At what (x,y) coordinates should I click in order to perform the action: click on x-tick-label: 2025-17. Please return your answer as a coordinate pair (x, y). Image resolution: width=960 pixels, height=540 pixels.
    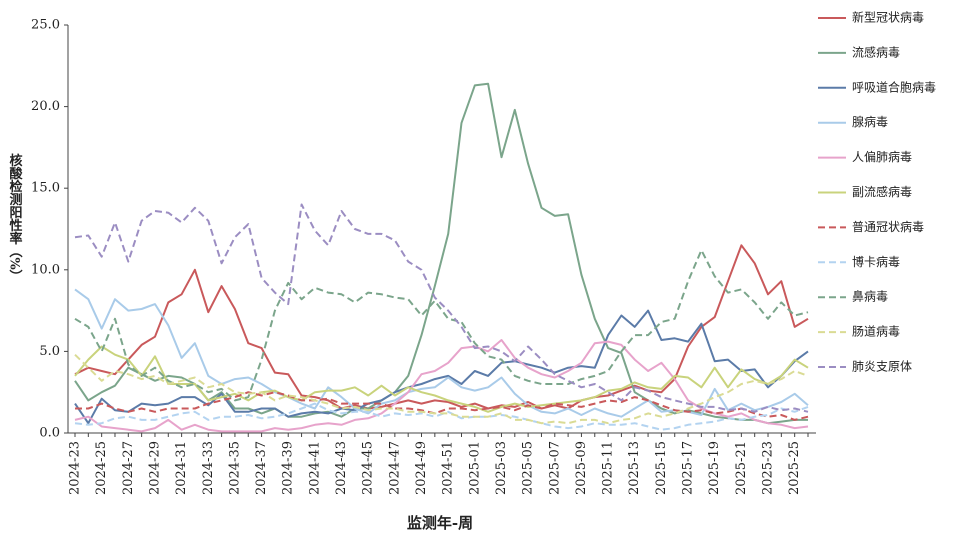
    Looking at the image, I should click on (688, 468).